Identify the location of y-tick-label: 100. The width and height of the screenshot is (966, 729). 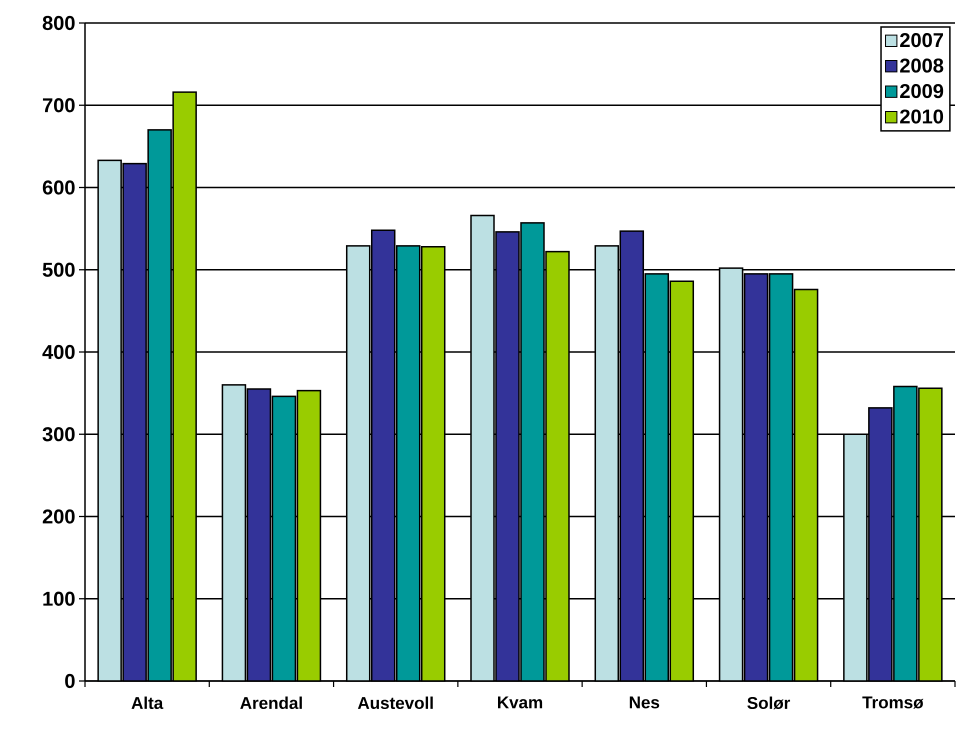
(59, 599).